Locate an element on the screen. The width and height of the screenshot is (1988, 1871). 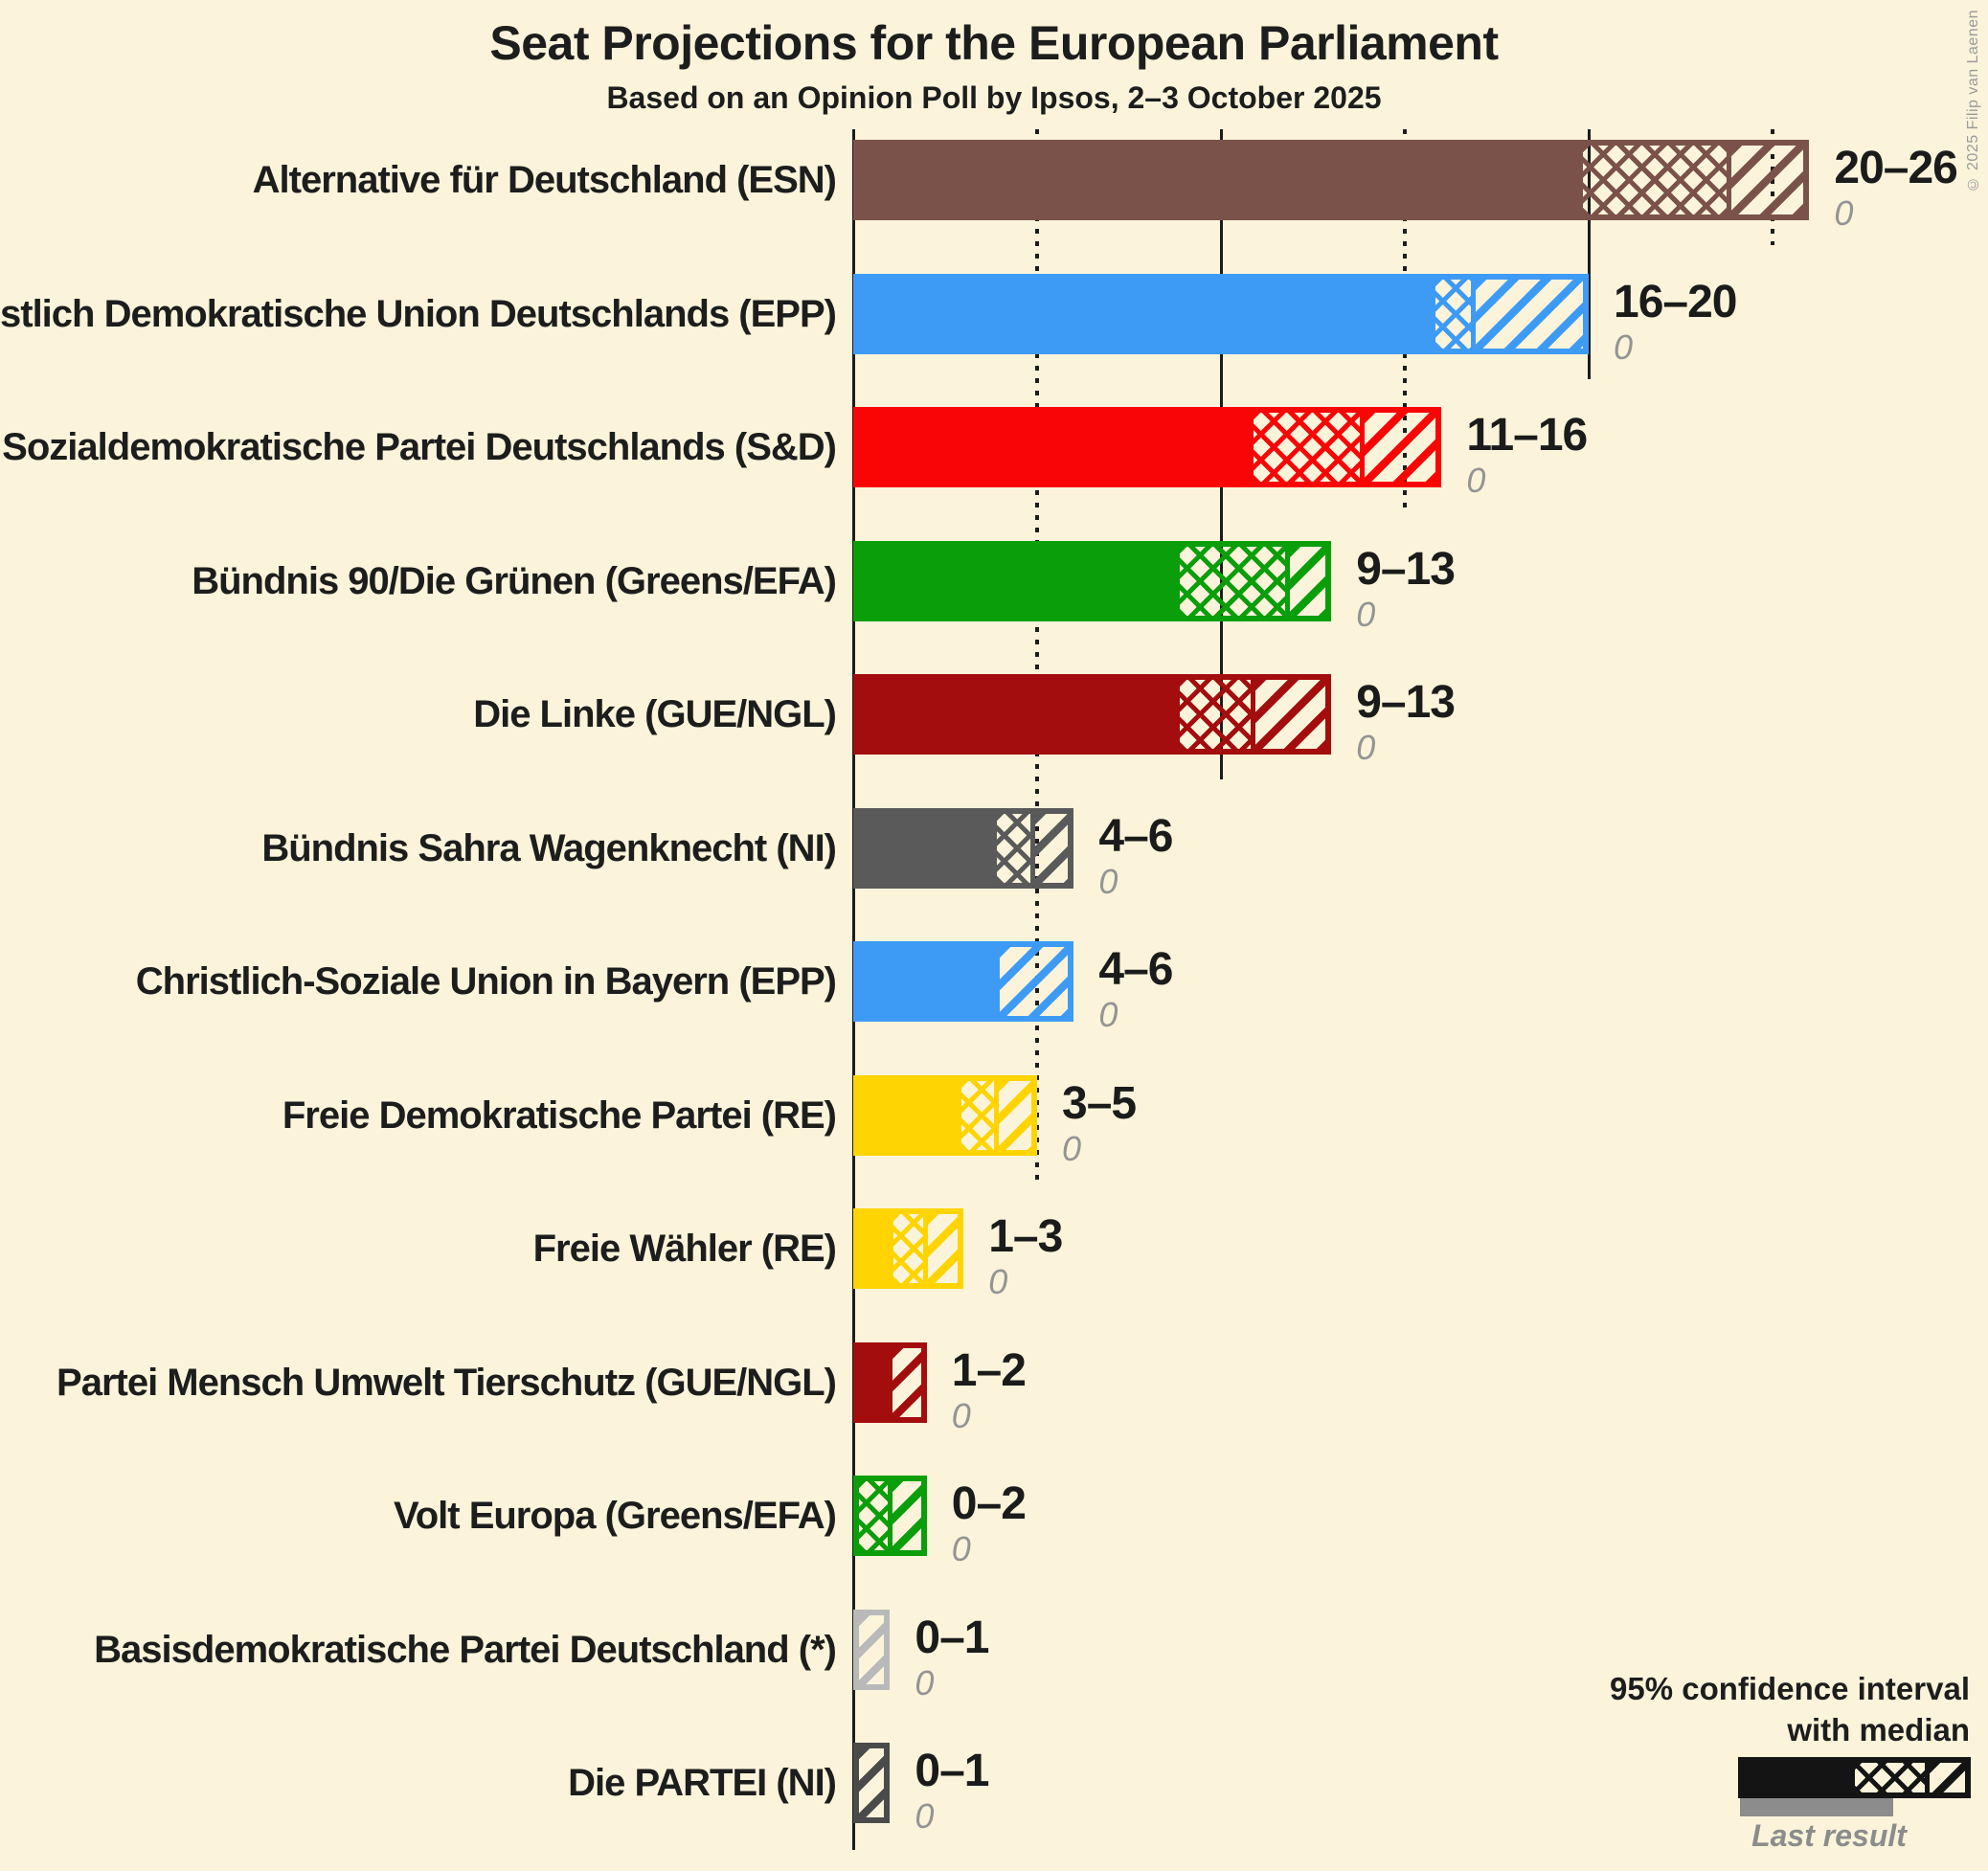
legend-last-result-label: Last result is located at coordinates (1829, 1836).